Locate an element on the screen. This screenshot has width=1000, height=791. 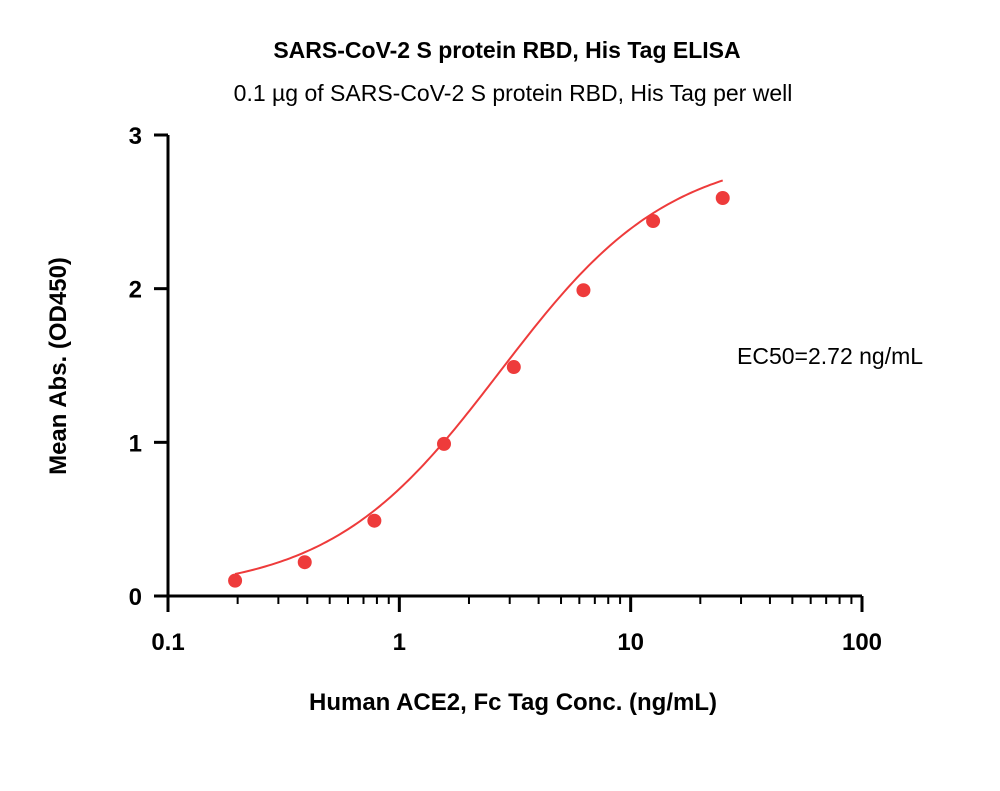
y-tick-label: 3 is located at coordinates (135, 136).